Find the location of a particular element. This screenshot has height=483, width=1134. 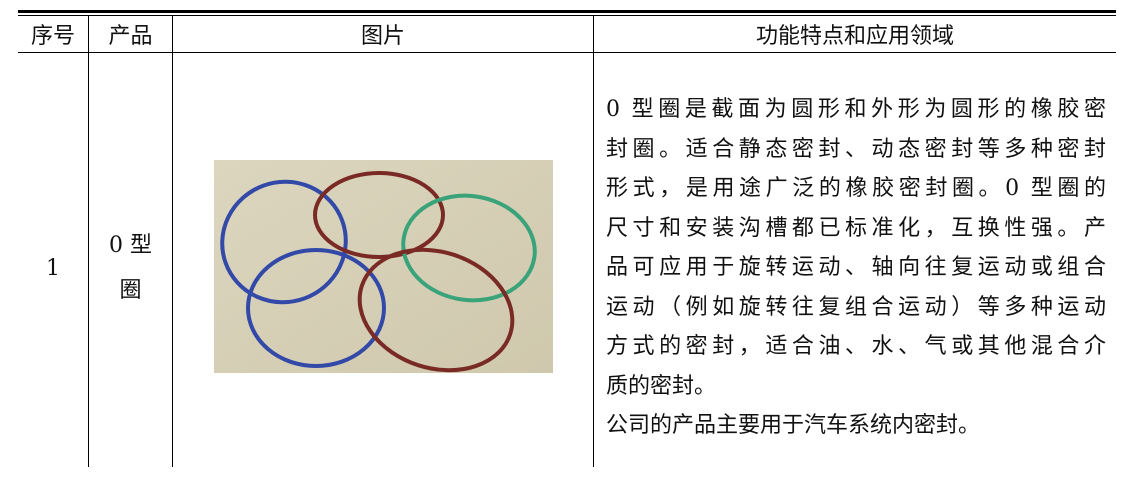

product-image is located at coordinates (383, 266).